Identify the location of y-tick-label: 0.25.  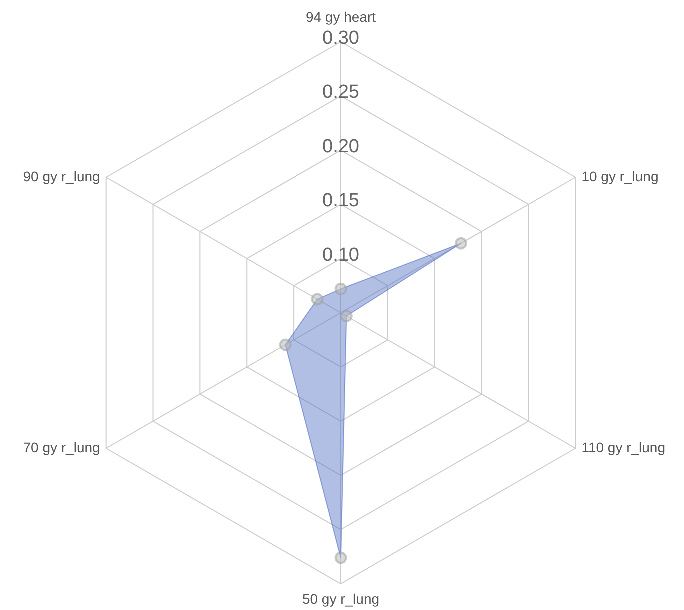
(341, 93).